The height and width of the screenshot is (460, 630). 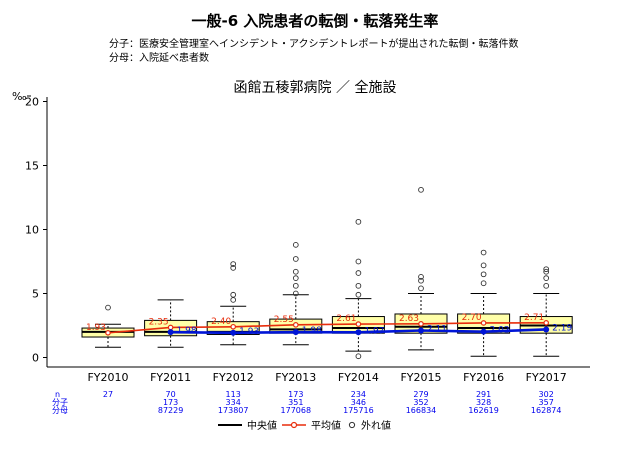 What do you see at coordinates (326, 425) in the screenshot?
I see `legend-mean-label: 平均値` at bounding box center [326, 425].